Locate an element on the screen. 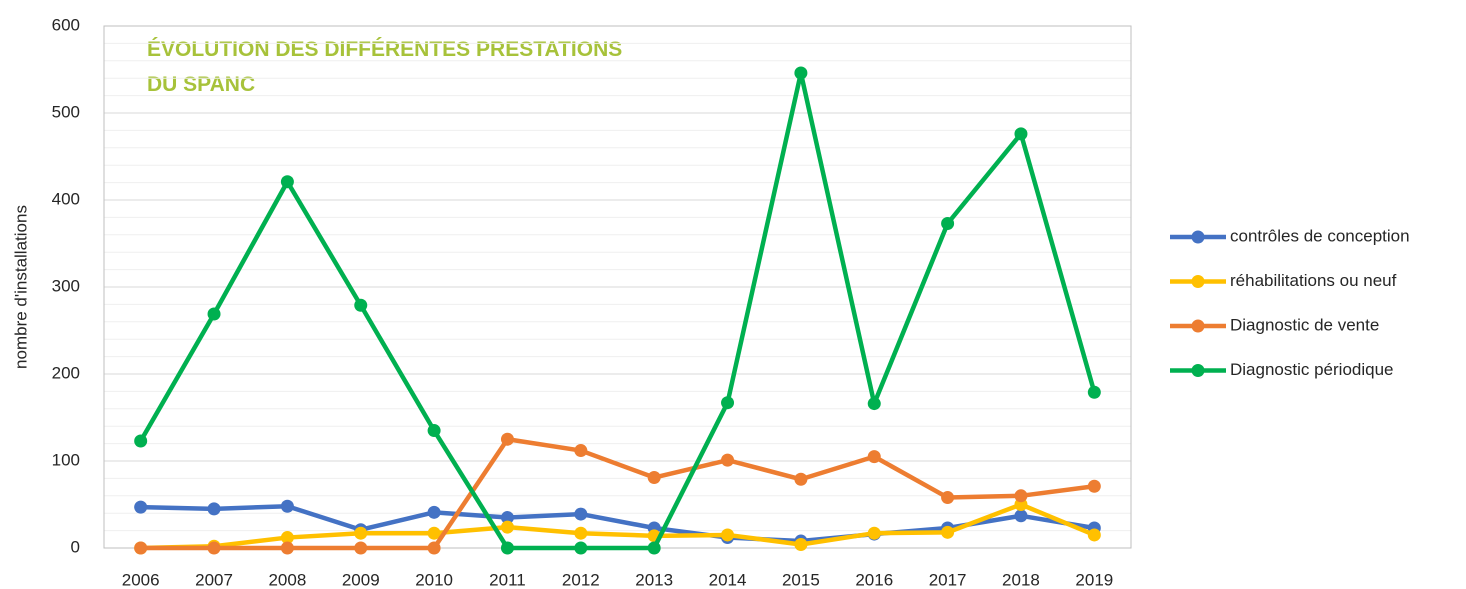  y-tick-label: 600 is located at coordinates (66, 24).